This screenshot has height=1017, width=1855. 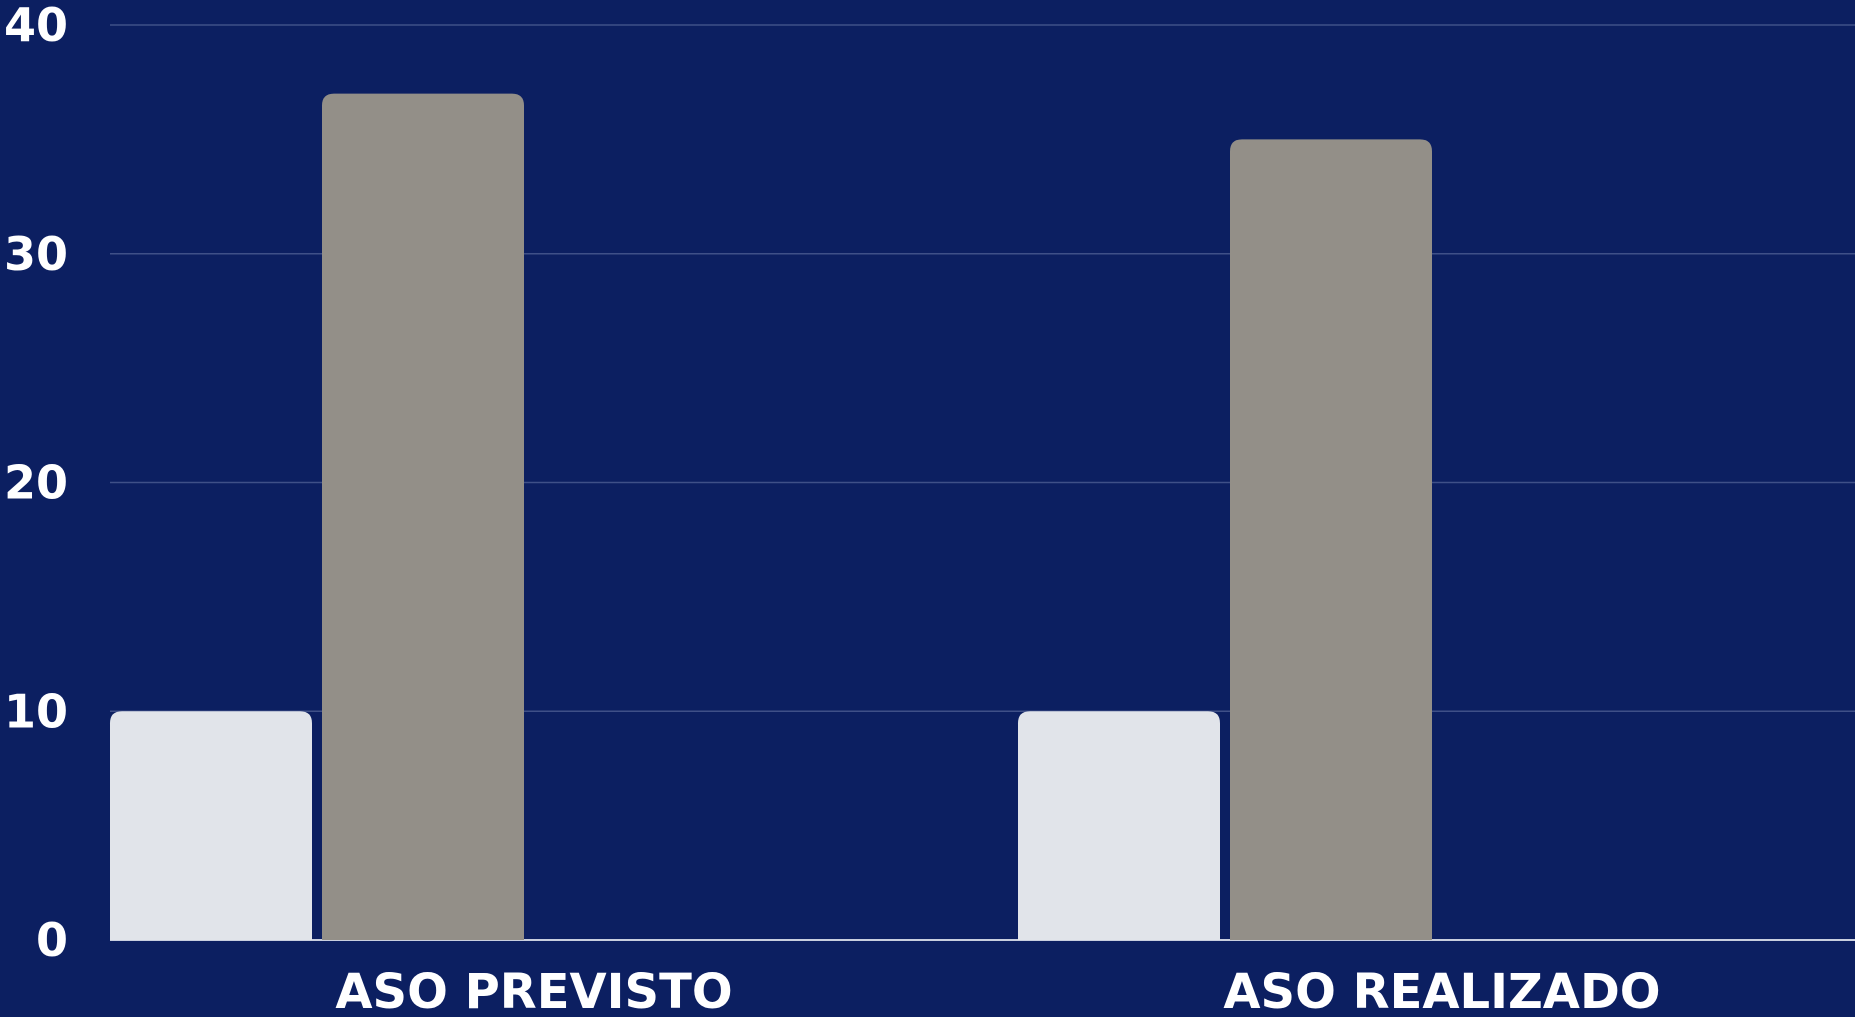 I want to click on y-axis-tick-labels: 0 10 20 30 40, so click(x=36, y=483).